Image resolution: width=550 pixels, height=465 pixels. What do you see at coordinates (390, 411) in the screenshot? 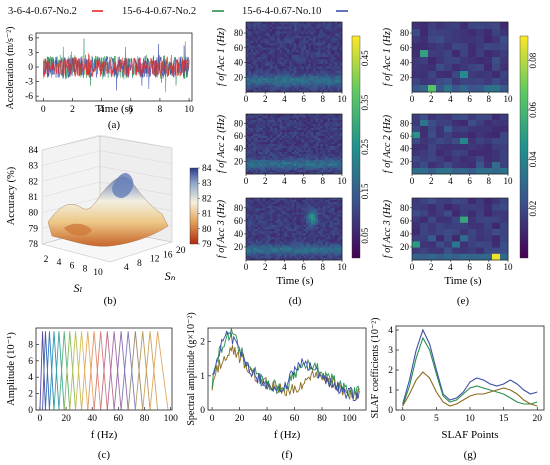
I see `y-tick-label: 0` at bounding box center [390, 411].